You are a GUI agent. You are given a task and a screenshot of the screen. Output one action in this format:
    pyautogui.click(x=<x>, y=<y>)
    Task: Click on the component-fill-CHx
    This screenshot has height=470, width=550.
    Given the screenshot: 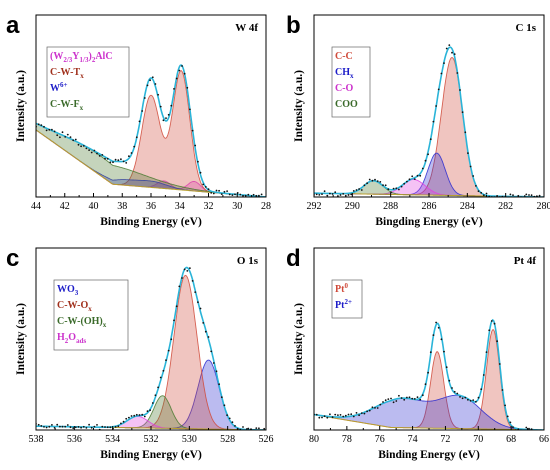 What is the action you would take?
    pyautogui.click(x=429, y=175)
    